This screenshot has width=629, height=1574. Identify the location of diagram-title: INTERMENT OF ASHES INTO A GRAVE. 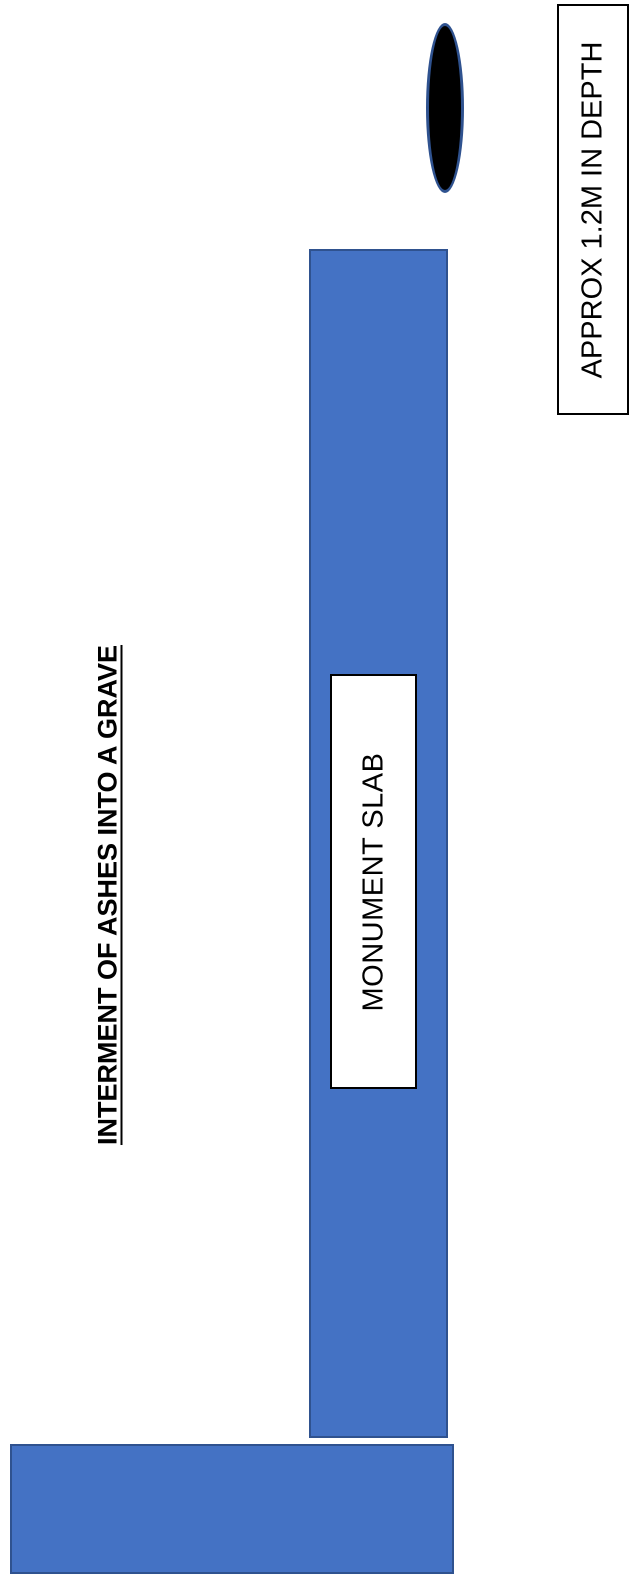
(107, 895).